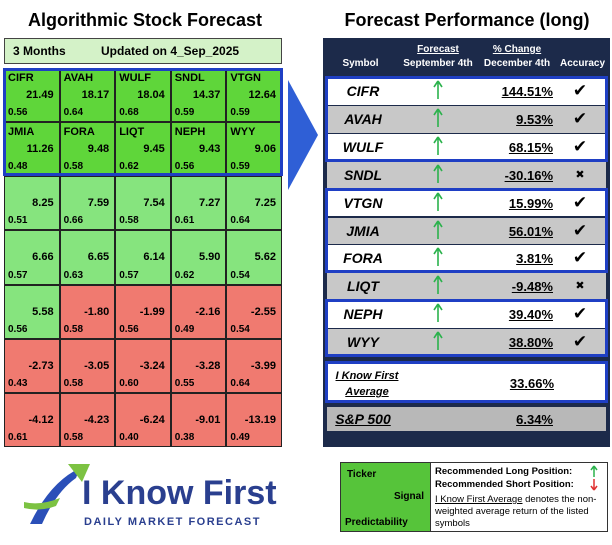  Describe the element at coordinates (466, 419) in the screenshot. I see `benchmark-row: S&P 500 6.34%` at that location.